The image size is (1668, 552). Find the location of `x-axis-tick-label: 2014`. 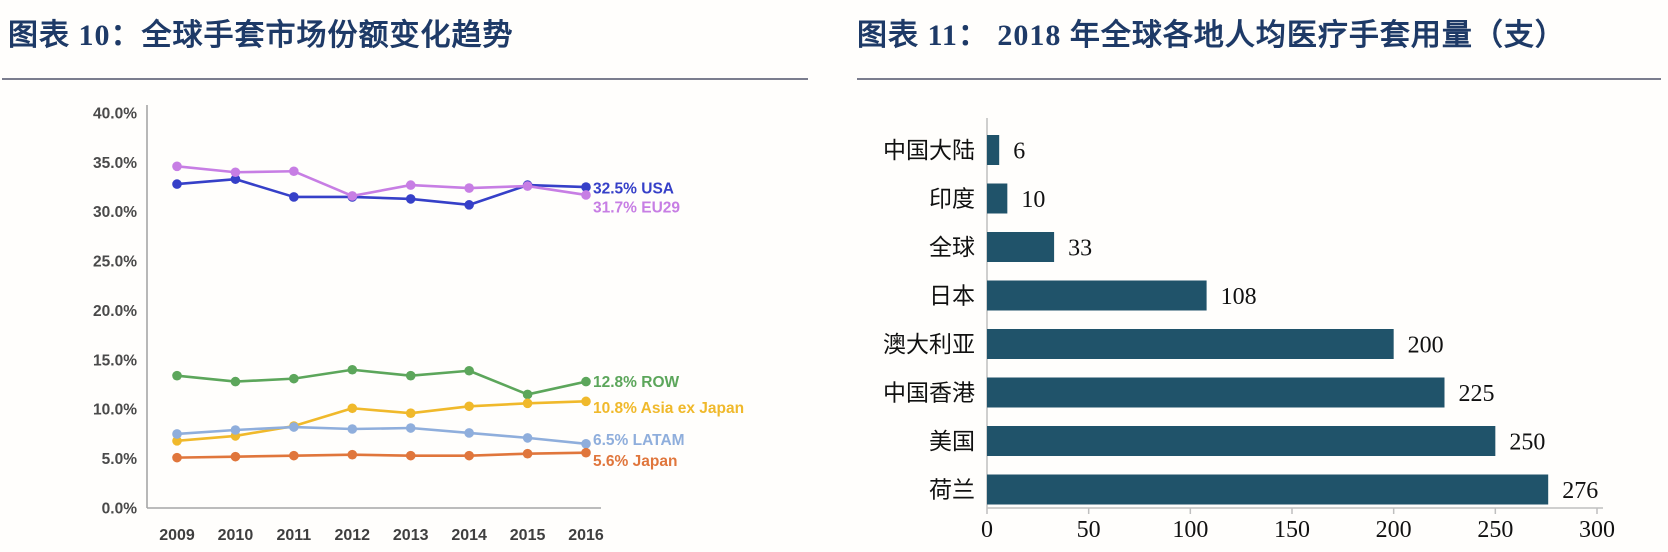

x-axis-tick-label: 2014 is located at coordinates (469, 535).